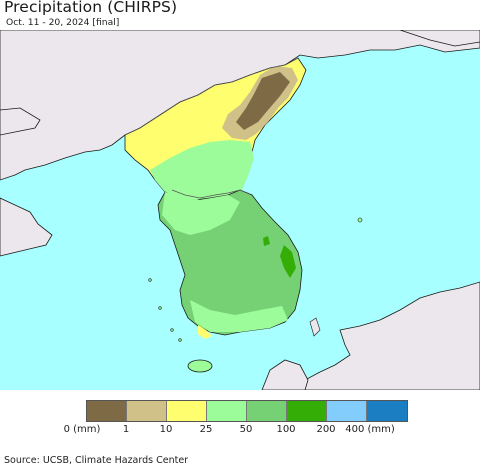  What do you see at coordinates (266, 241) in the screenshot?
I see `east-coast-heavy-small` at bounding box center [266, 241].